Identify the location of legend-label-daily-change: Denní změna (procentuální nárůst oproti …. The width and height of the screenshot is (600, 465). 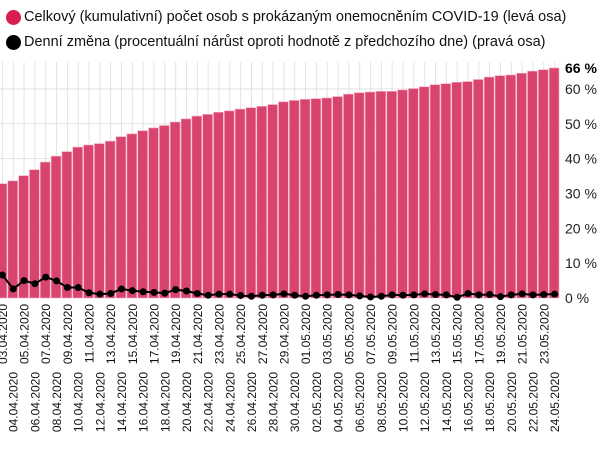
(285, 42).